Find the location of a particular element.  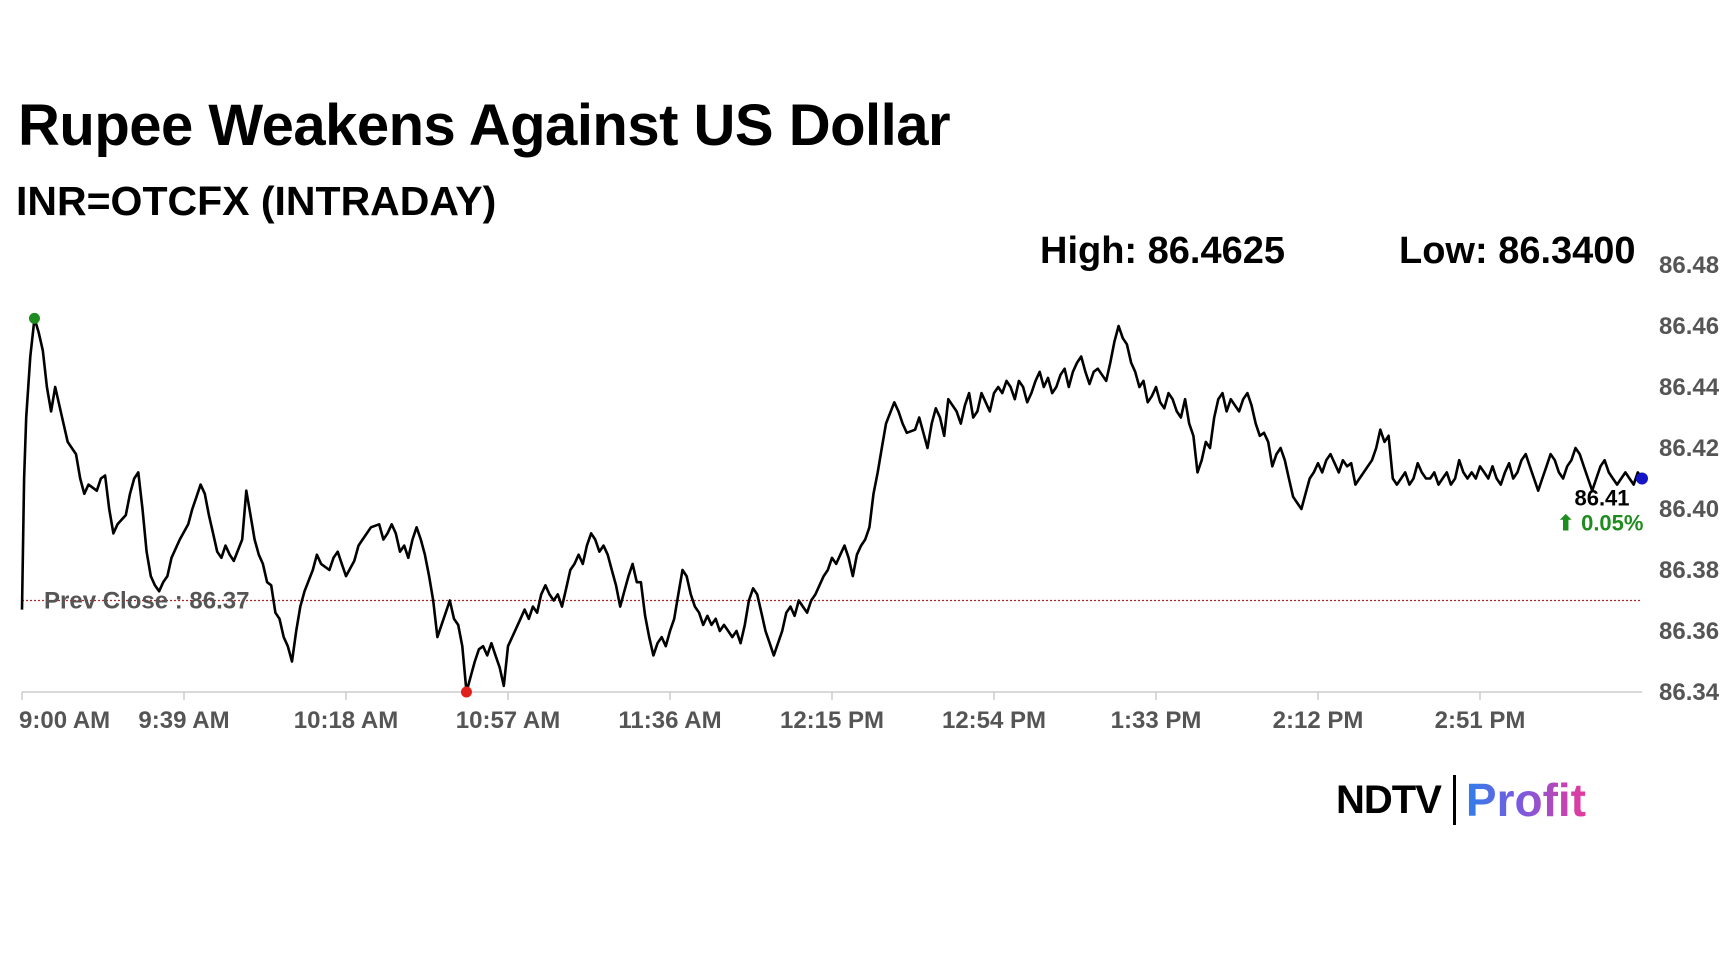

y-tick-label: 86.38 is located at coordinates (1689, 570).